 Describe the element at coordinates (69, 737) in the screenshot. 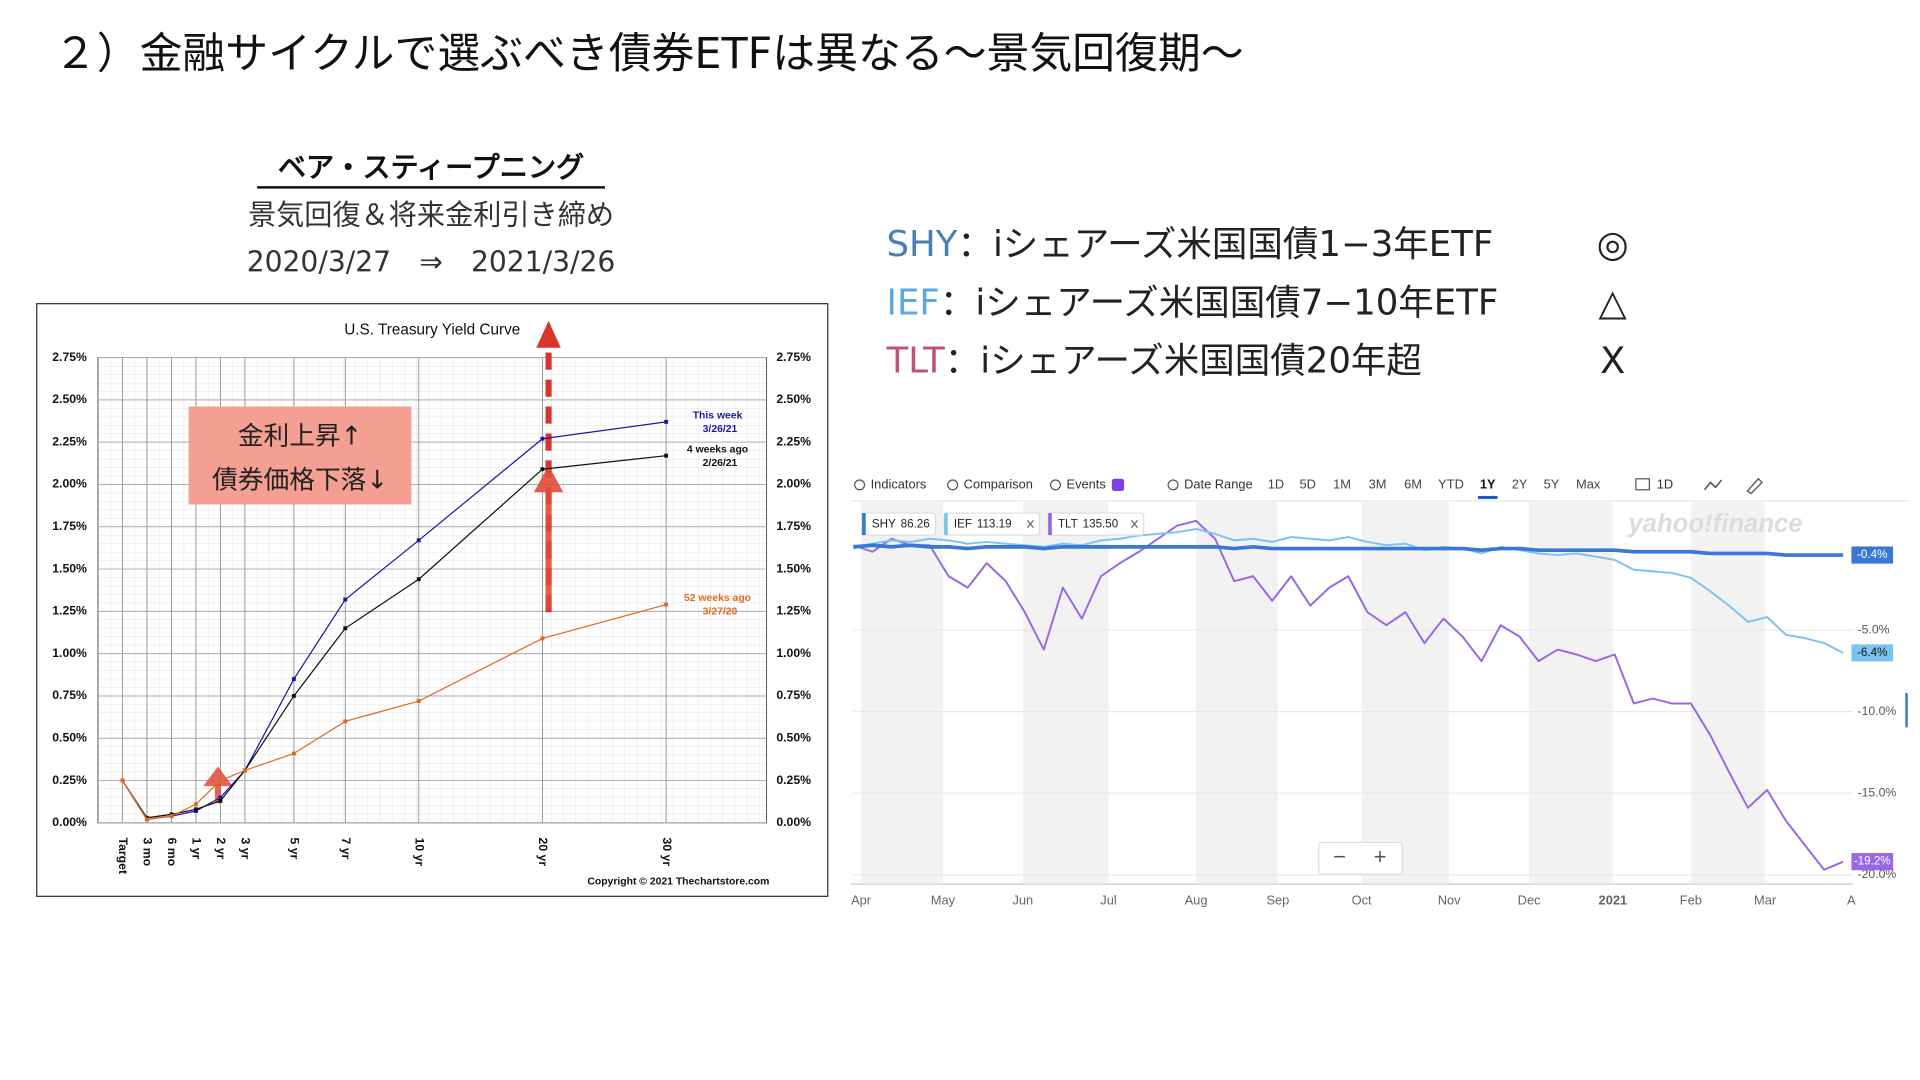

I see `y-tick-label: 0.50%` at that location.